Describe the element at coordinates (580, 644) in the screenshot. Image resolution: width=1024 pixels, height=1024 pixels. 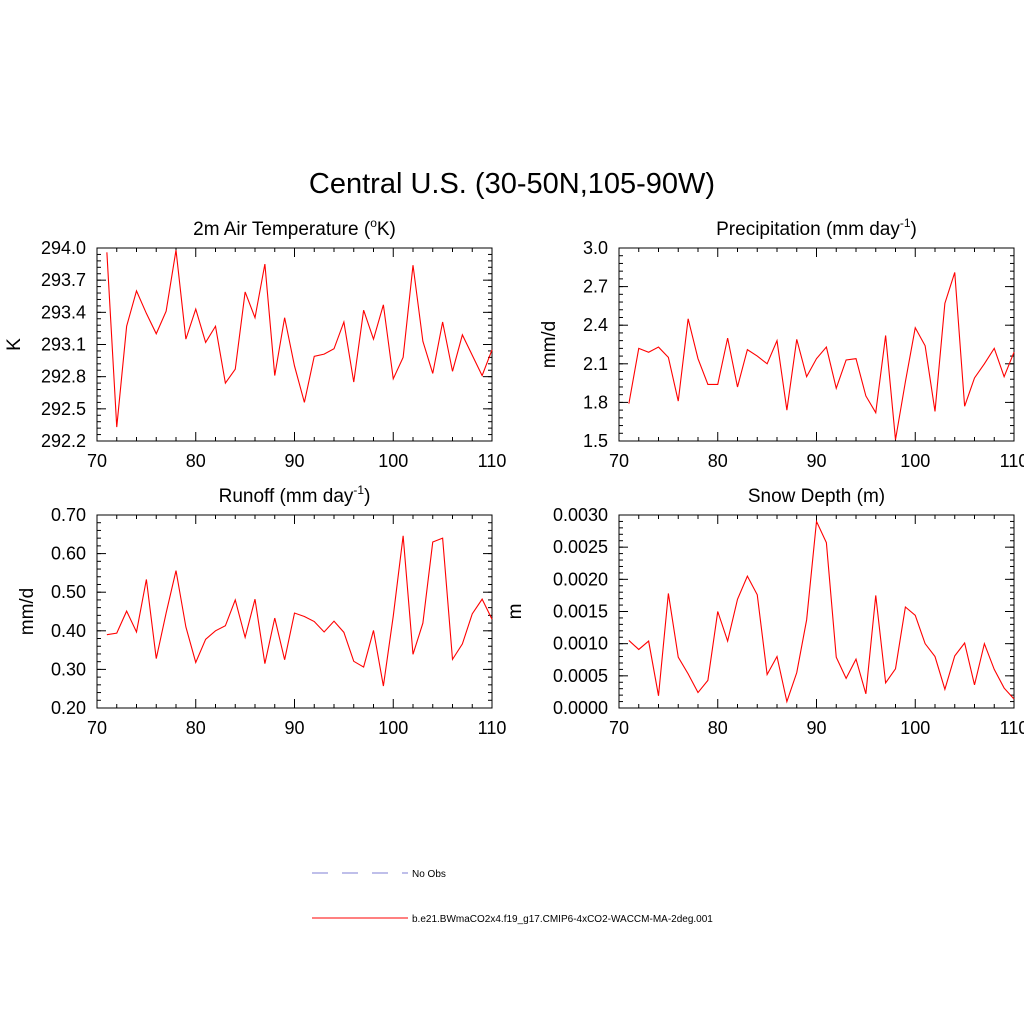
I see `y-tick-label: 0.0010` at that location.